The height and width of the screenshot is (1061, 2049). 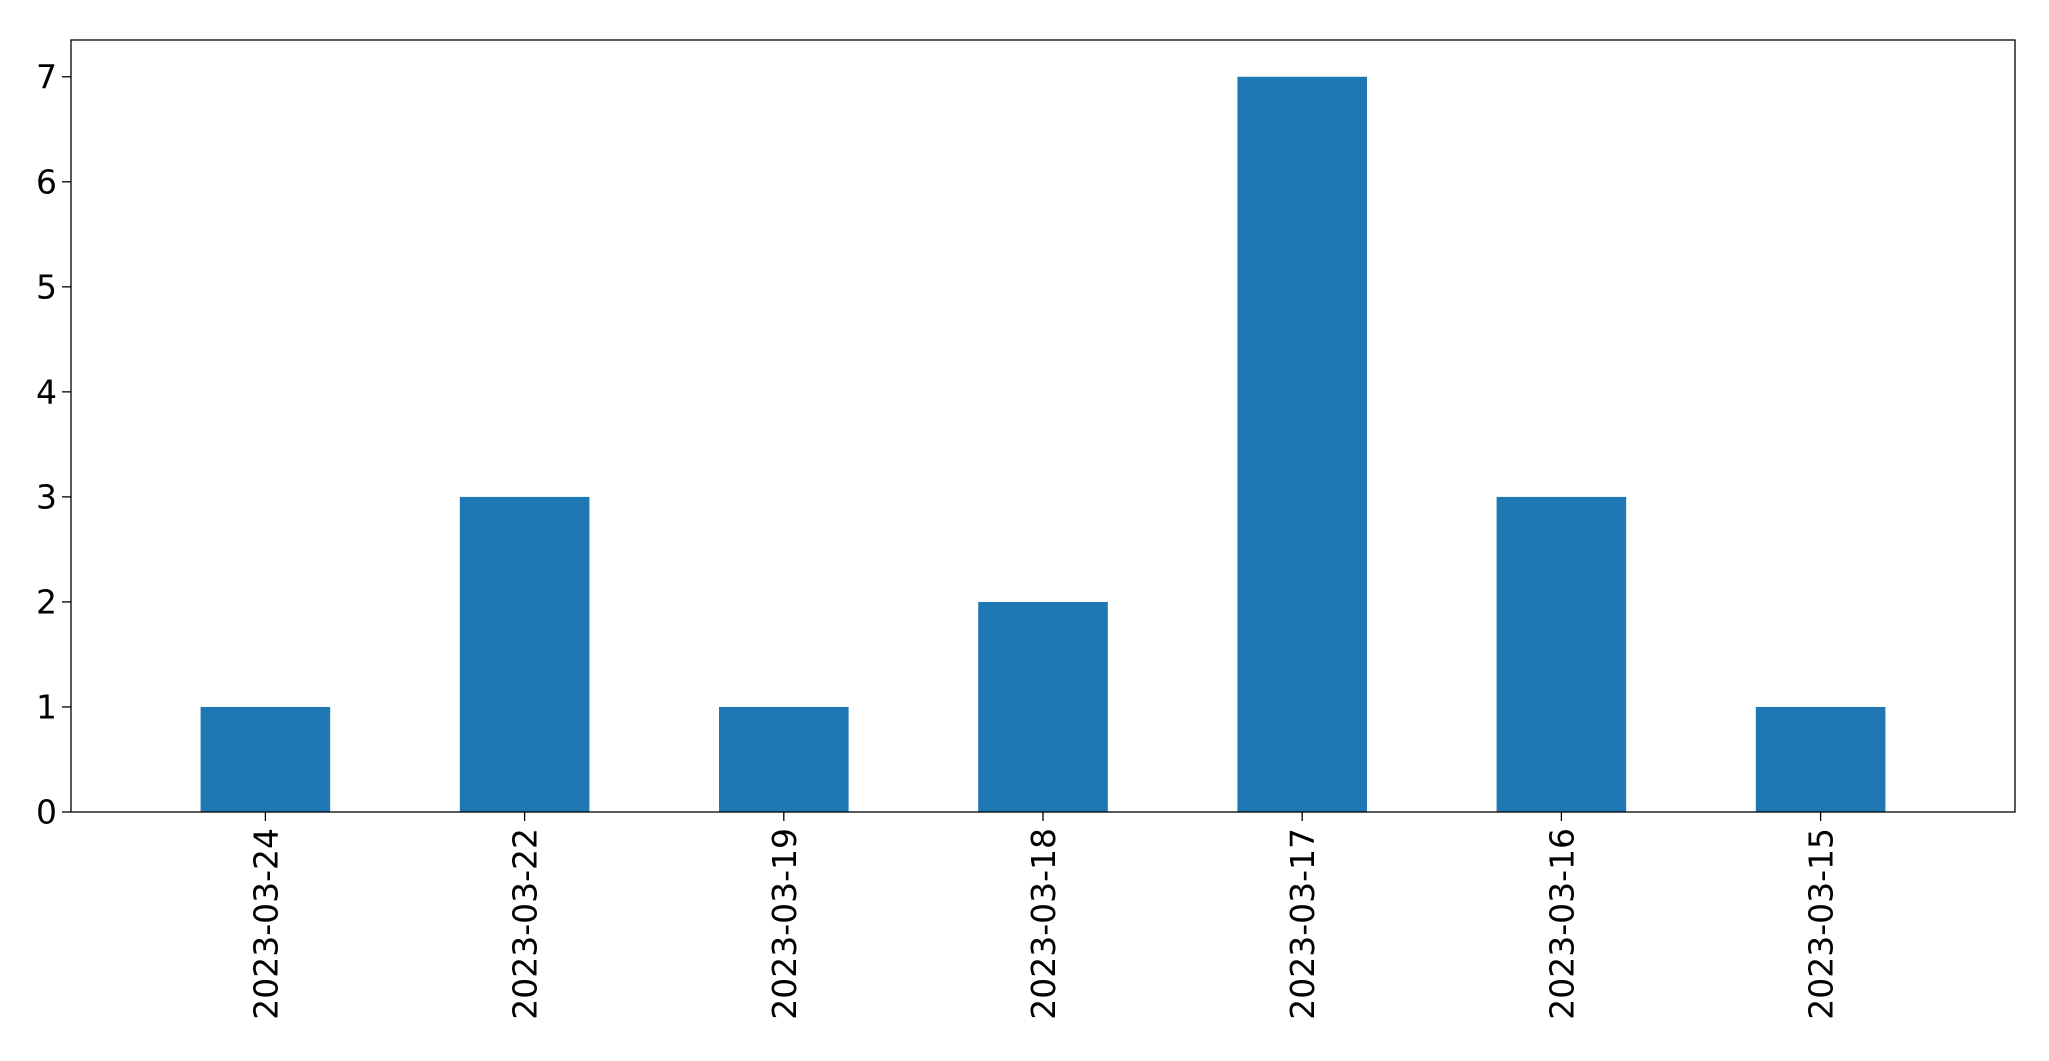 I want to click on x-tick-label: 2023-03-19, so click(x=784, y=924).